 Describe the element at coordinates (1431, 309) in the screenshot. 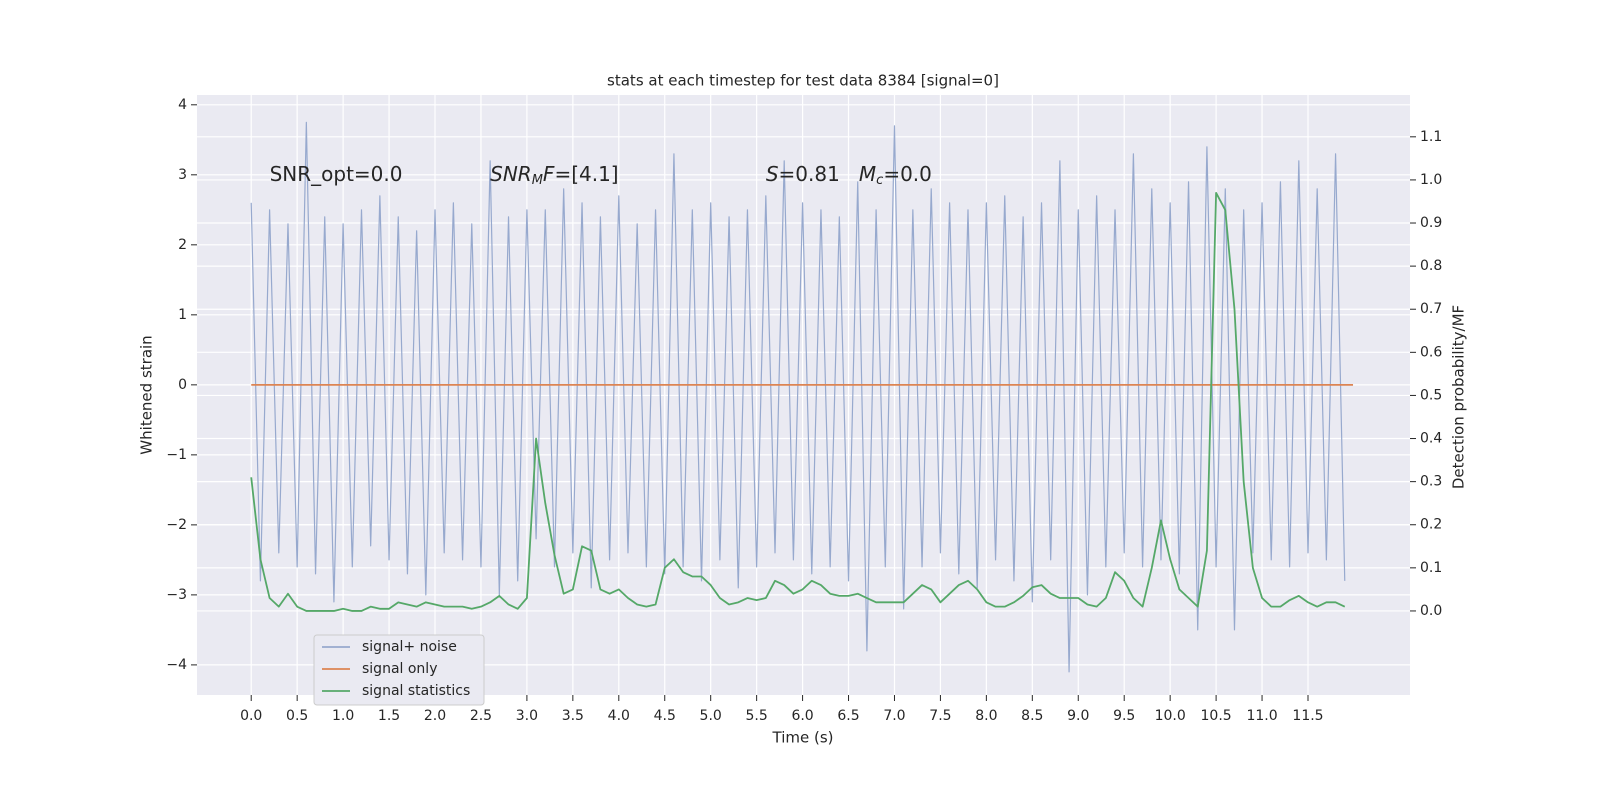

I see `y2-tick-label: 0.7` at that location.